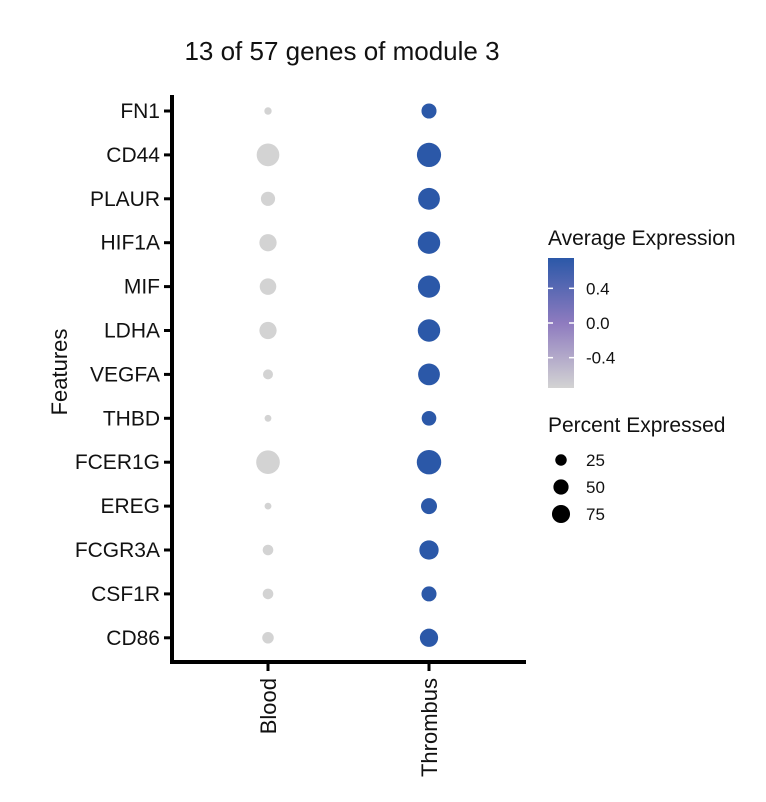 This screenshot has height=802, width=766. What do you see at coordinates (429, 727) in the screenshot?
I see `x-tick-label-thrombus: Thrombus` at bounding box center [429, 727].